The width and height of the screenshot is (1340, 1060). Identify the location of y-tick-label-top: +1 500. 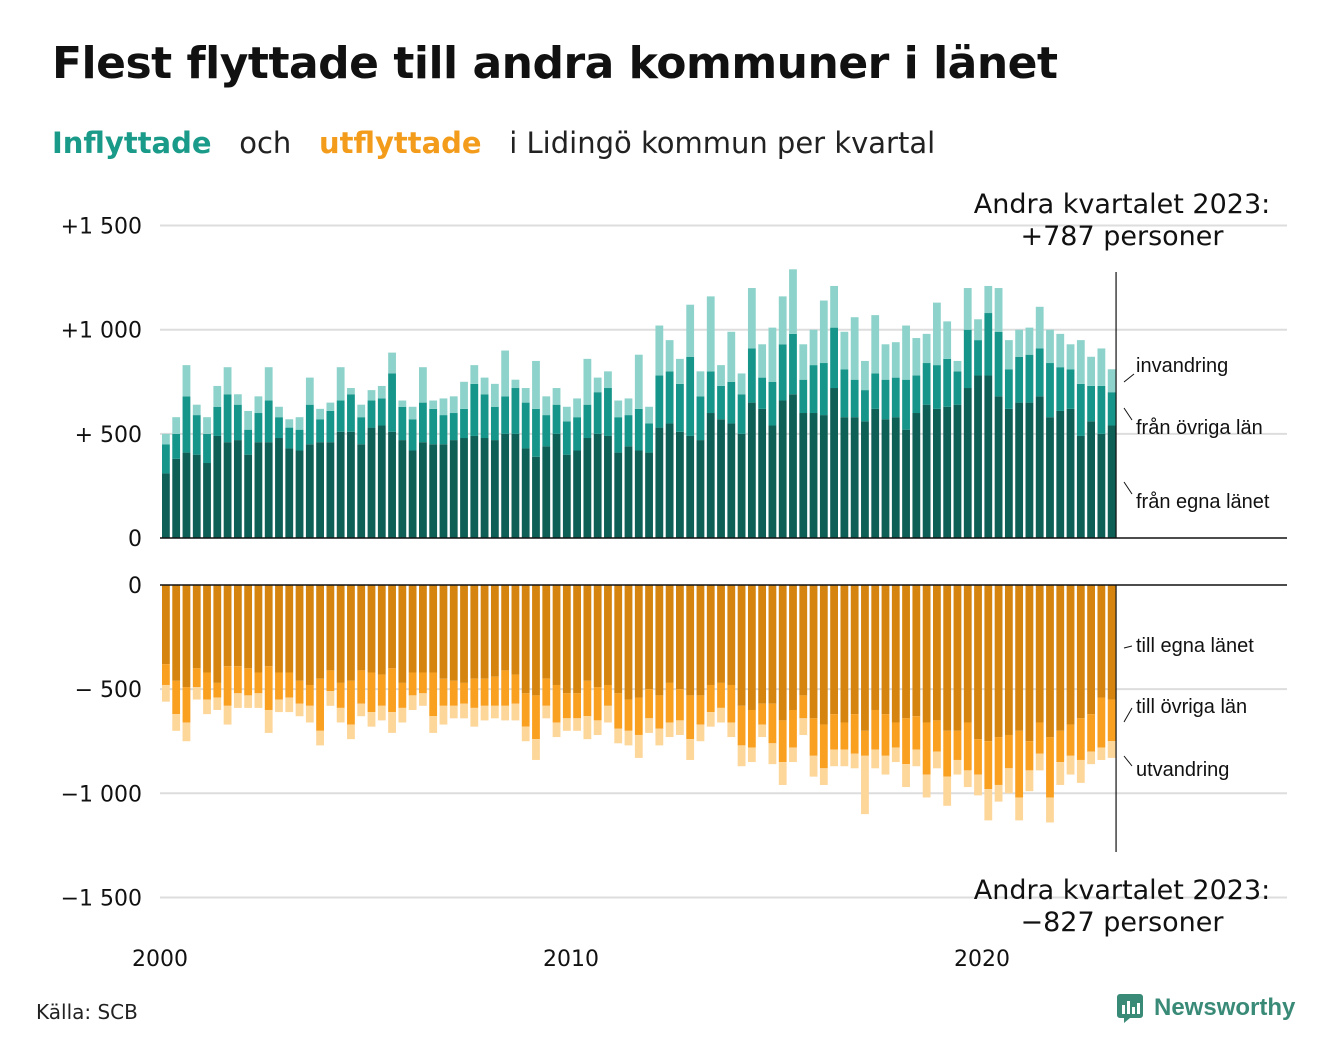
(101, 227).